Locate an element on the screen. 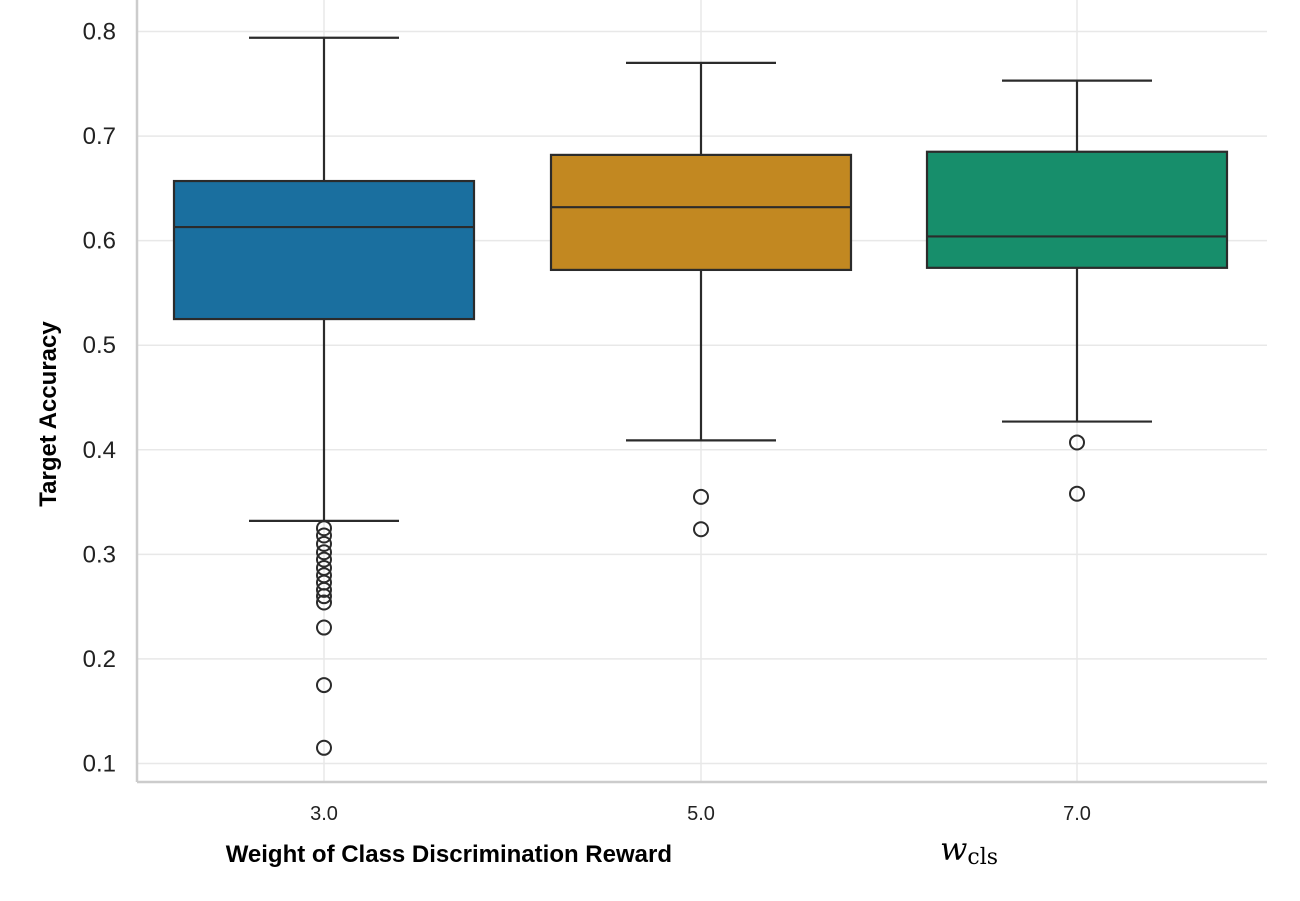 This screenshot has width=1300, height=901. y-tick-label: 0.5 is located at coordinates (99, 345).